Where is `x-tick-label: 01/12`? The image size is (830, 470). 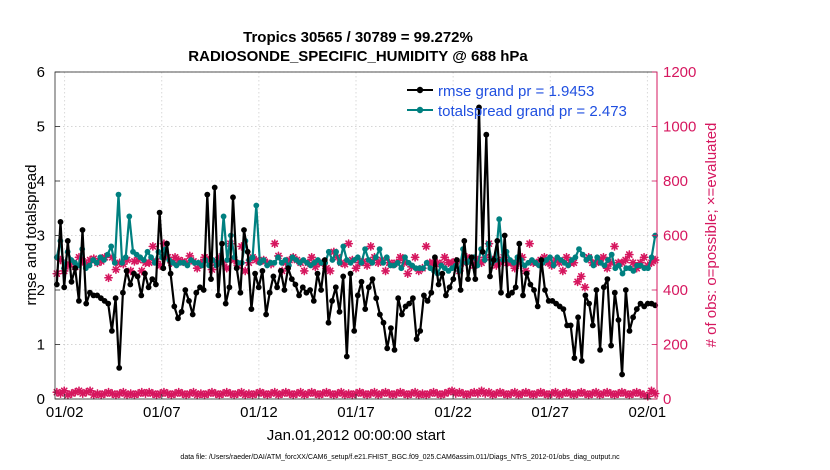 x-tick-label: 01/12 is located at coordinates (259, 412).